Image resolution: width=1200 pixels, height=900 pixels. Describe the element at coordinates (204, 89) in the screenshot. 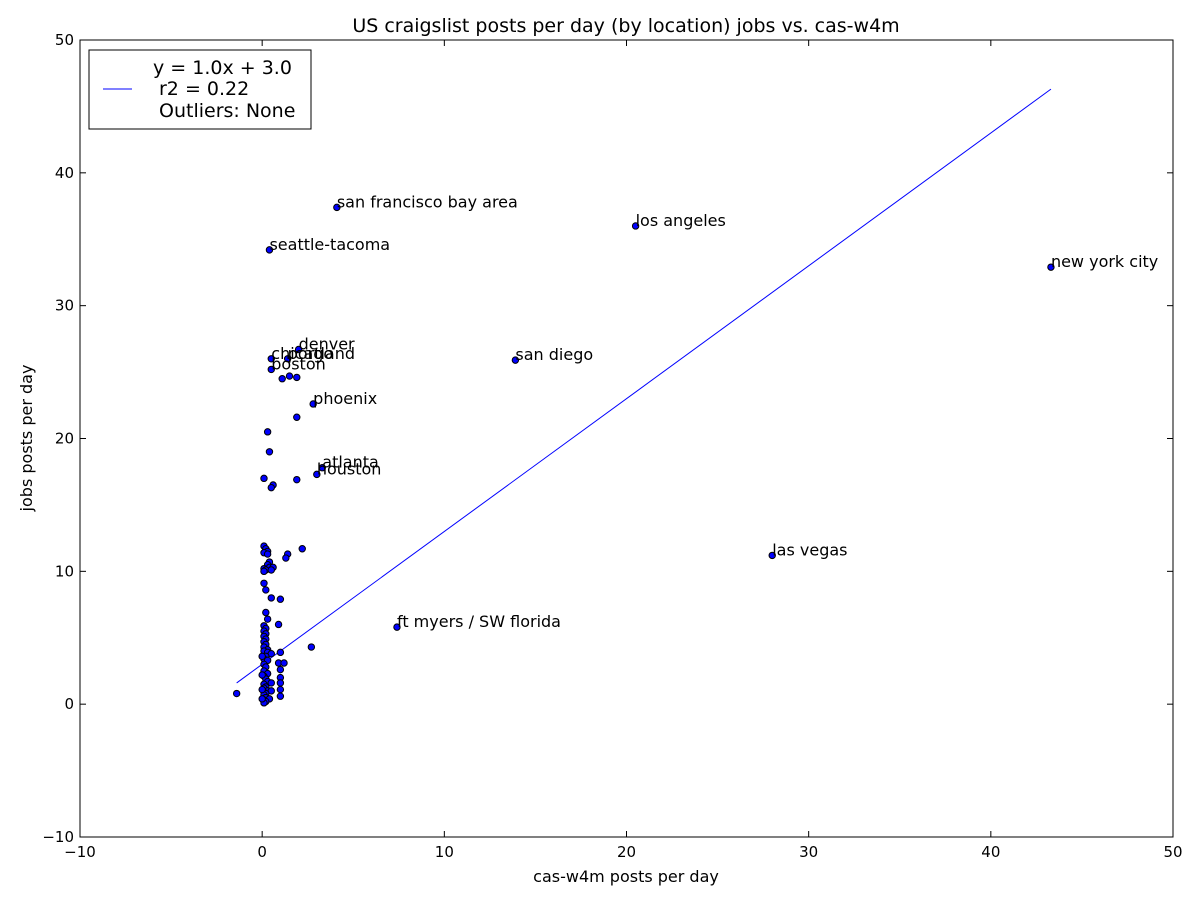

I see `legend-r2: r2 = 0.22` at that location.